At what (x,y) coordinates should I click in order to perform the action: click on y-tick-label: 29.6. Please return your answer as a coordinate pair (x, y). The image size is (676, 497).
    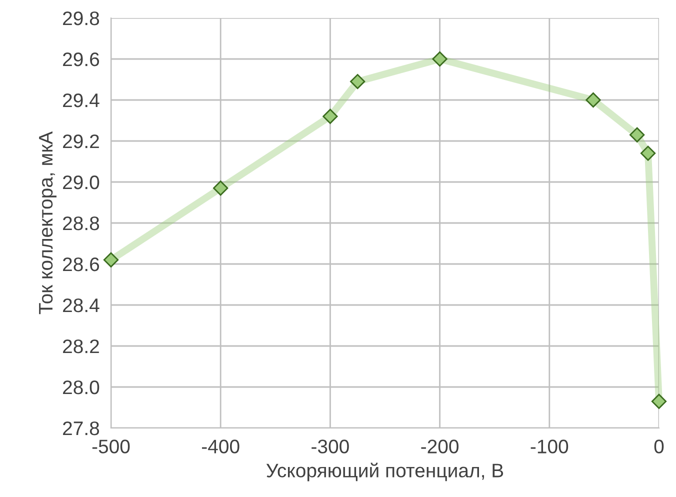
    Looking at the image, I should click on (81, 59).